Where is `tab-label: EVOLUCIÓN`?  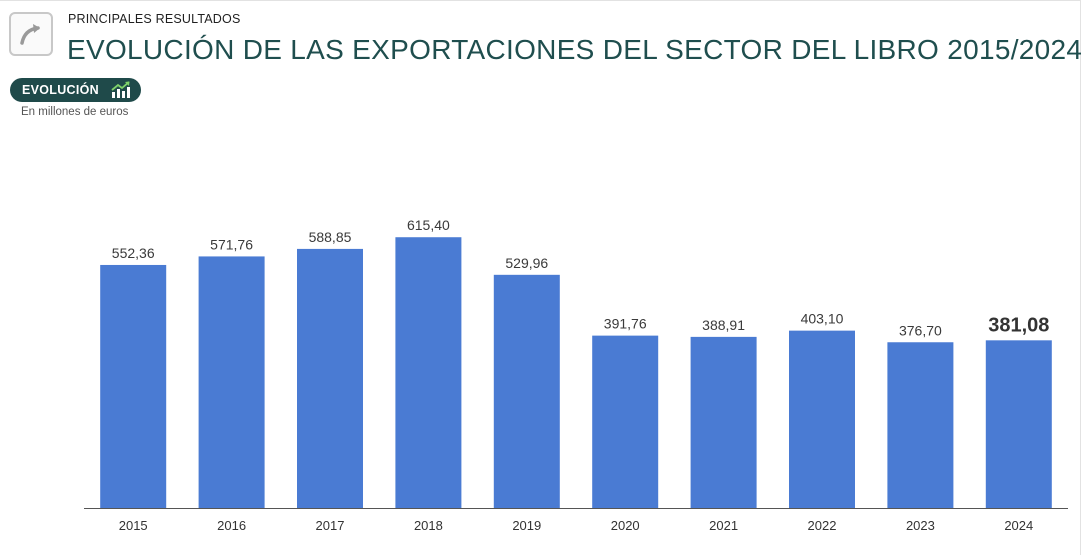
tab-label: EVOLUCIÓN is located at coordinates (61, 90).